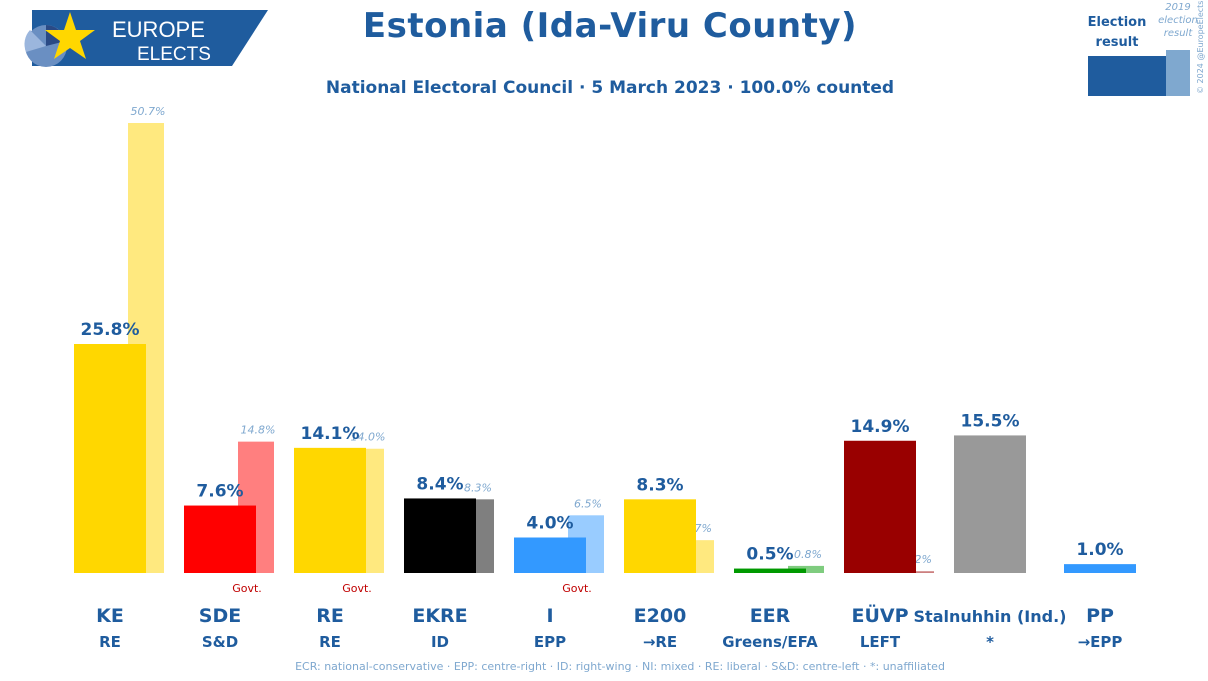 The image size is (1208, 681). Describe the element at coordinates (368, 437) in the screenshot. I see `previous-value-label: 14.0%` at that location.